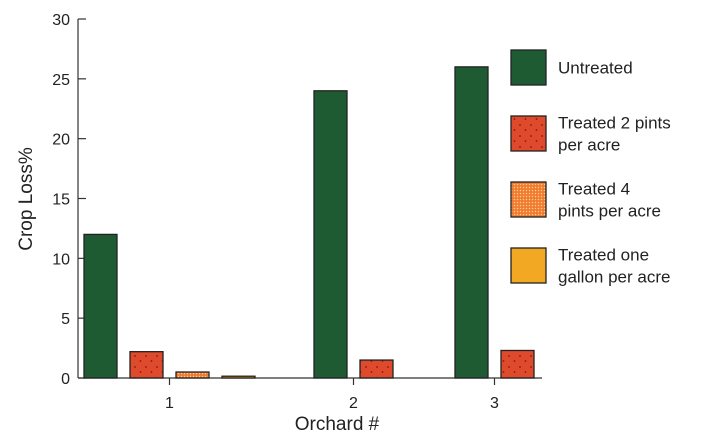 The image size is (702, 437). I want to click on legend-label: Treated one gallon per acre, so click(614, 266).